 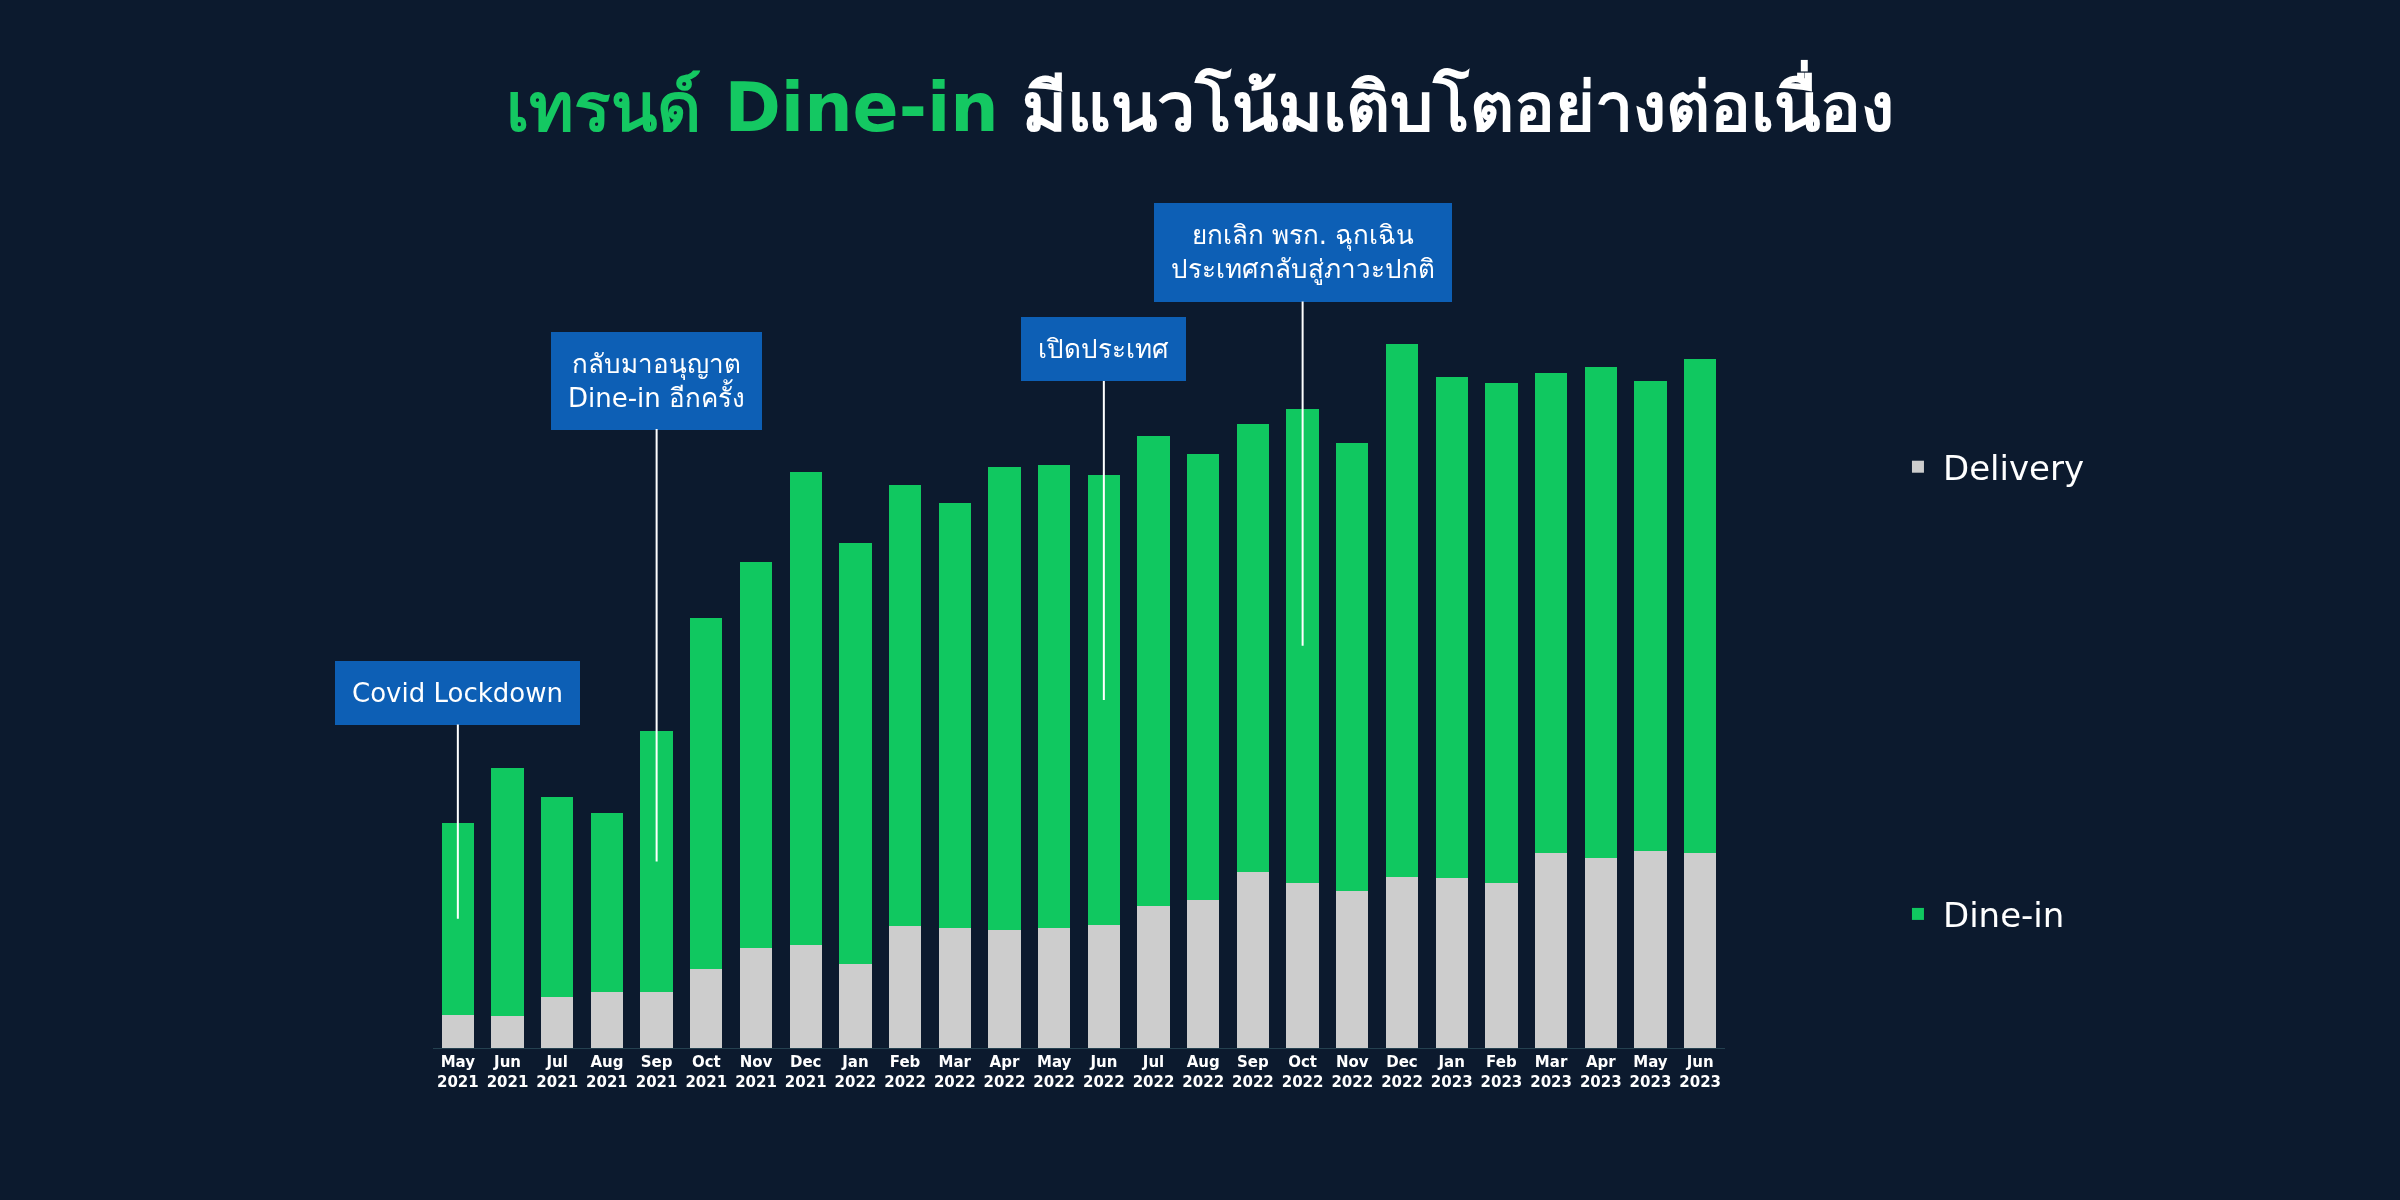 I want to click on chart-title: เทรนด์ Dine-in มีแนวโน้มเติบโตอย่างต่อเนื่อง, so click(x=1200, y=102).